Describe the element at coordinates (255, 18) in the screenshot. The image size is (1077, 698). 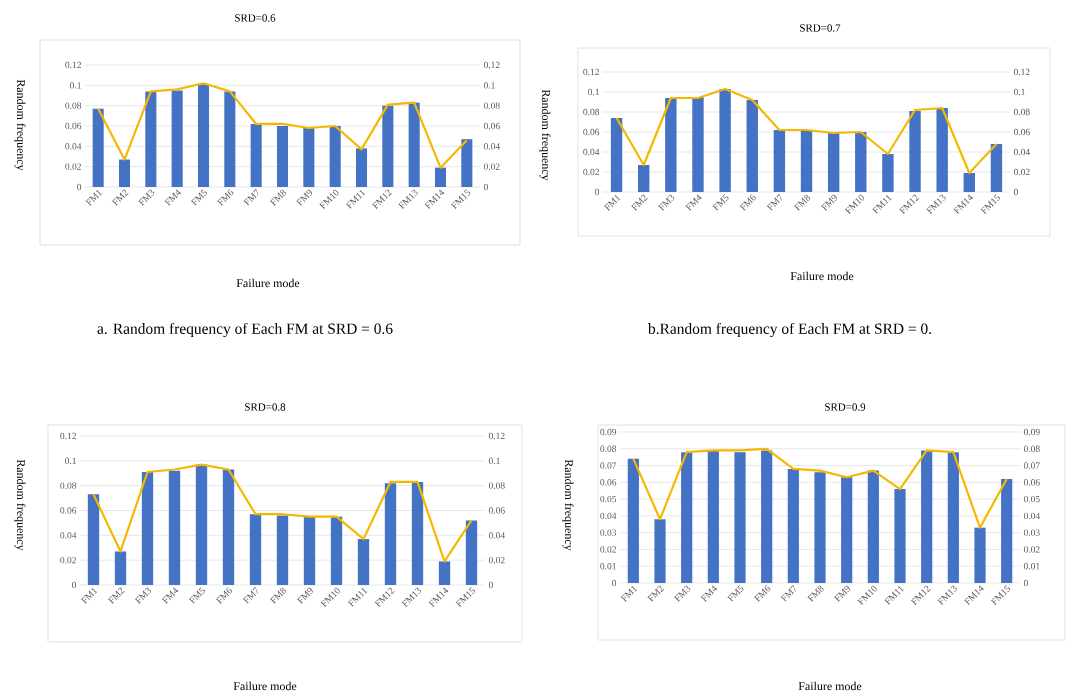
I see `chart-title: SRD=0.6` at that location.